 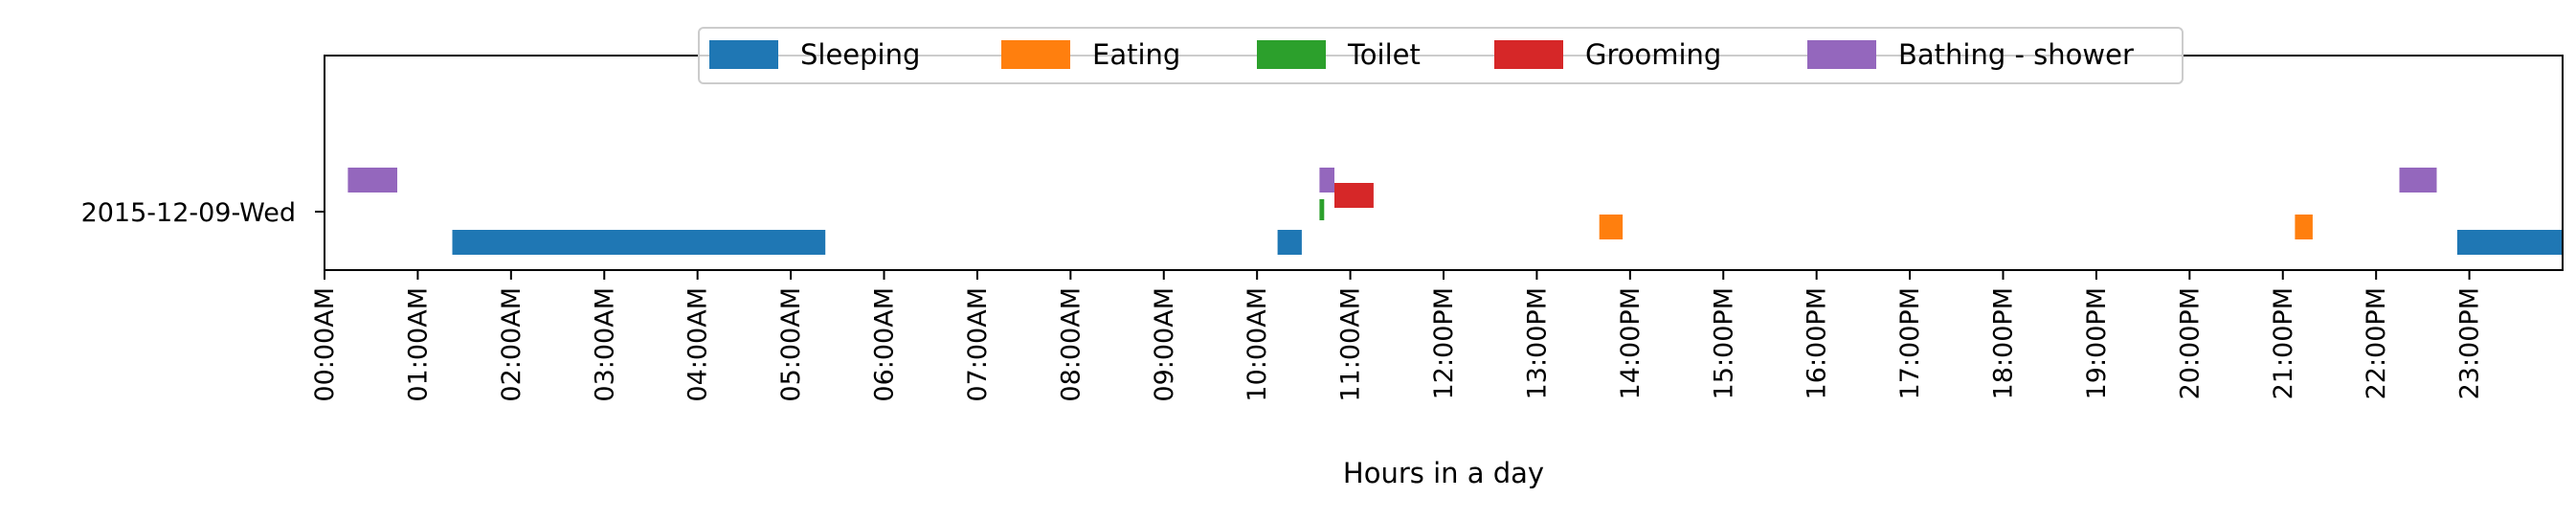 I want to click on x-tick-label: 15:00PM, so click(x=1724, y=343).